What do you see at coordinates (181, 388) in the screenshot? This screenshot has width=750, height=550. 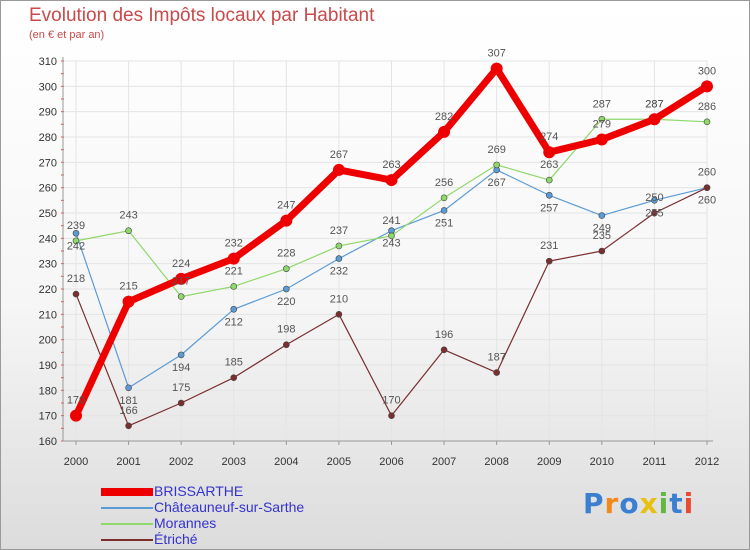 I see `data-label: 175` at bounding box center [181, 388].